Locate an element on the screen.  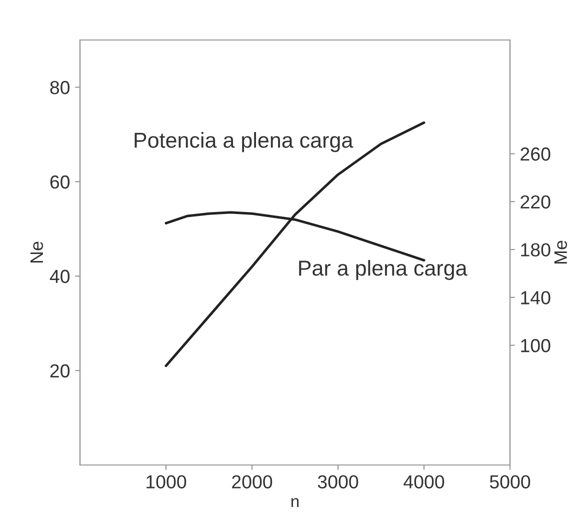
x-tick-label: 3000 is located at coordinates (338, 481).